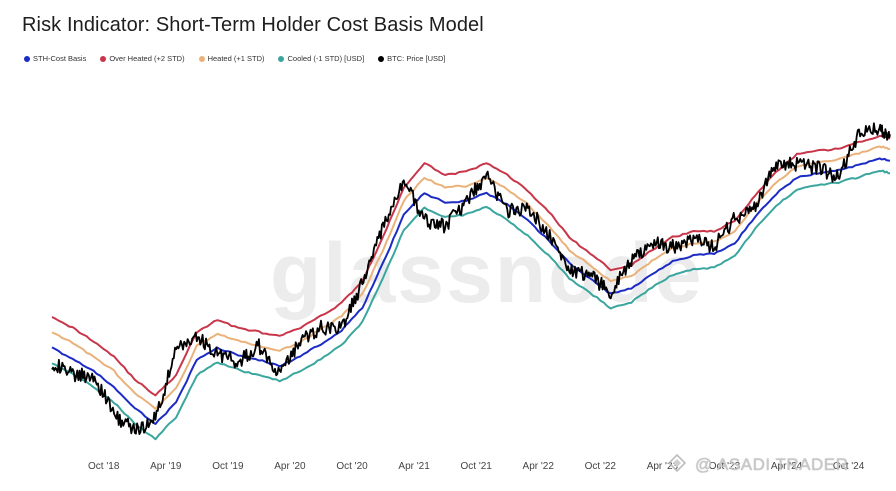 The width and height of the screenshot is (896, 491). What do you see at coordinates (849, 466) in the screenshot?
I see `x-tick-label: Oct '24` at bounding box center [849, 466].